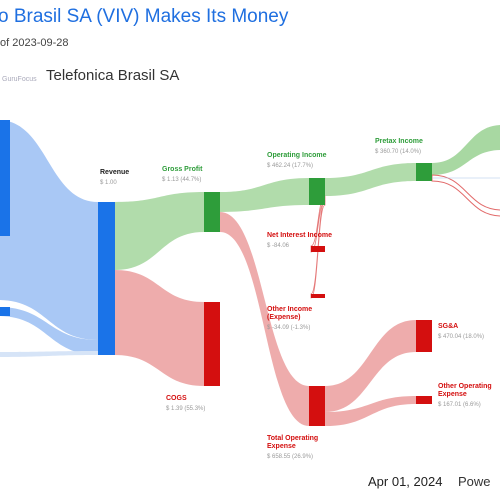 The width and height of the screenshot is (500, 500). Describe the element at coordinates (49, 230) in the screenshot. I see `source-flow-main` at that location.